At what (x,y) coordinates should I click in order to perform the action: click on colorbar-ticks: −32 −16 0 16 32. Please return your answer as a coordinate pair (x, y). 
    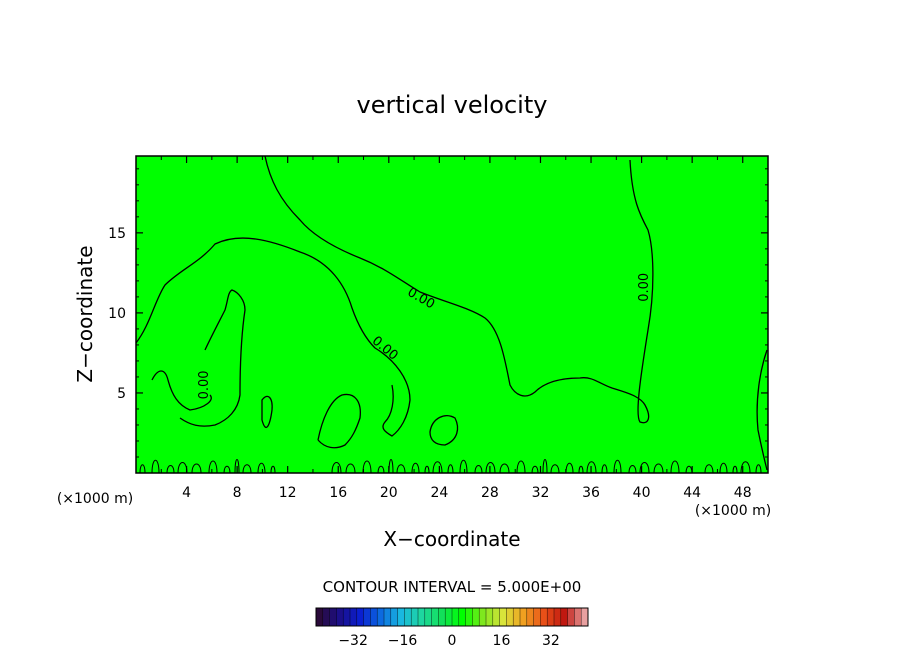
    Looking at the image, I should click on (449, 641).